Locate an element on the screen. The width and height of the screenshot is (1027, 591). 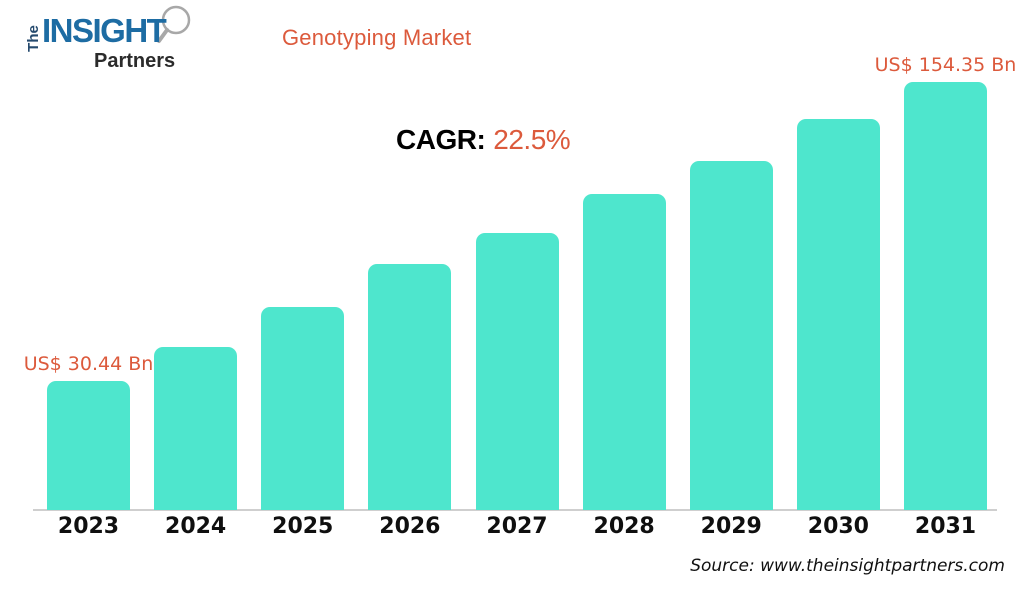
logo-partners-text: Partners is located at coordinates (135, 61).